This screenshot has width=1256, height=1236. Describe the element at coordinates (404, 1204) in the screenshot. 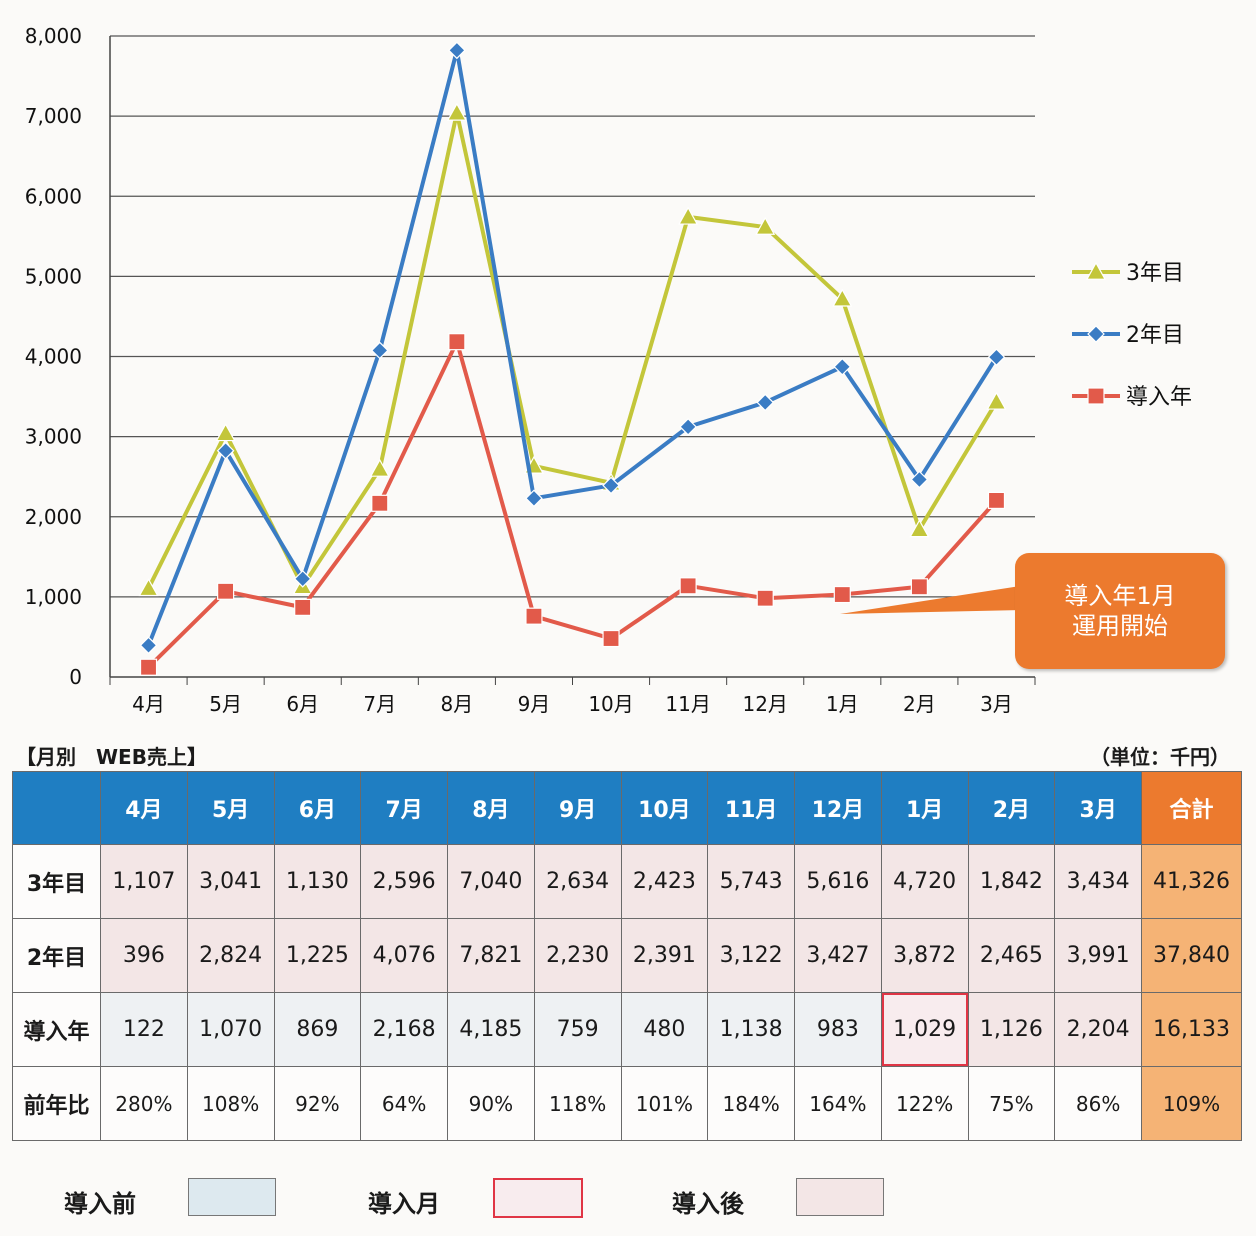

I see `legend-month-label: 導入月` at that location.